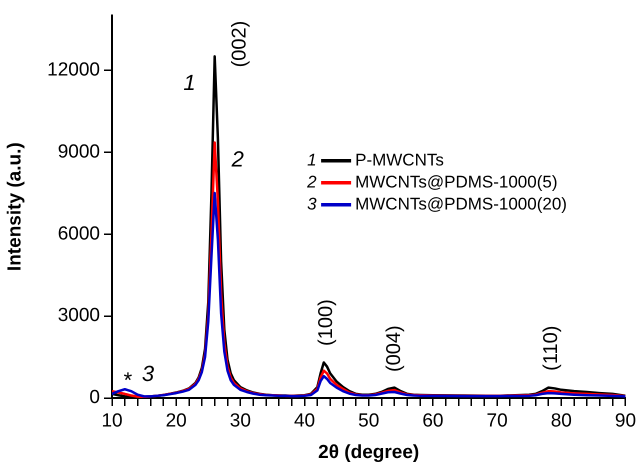  Describe the element at coordinates (237, 159) in the screenshot. I see `annotation: 2` at that location.